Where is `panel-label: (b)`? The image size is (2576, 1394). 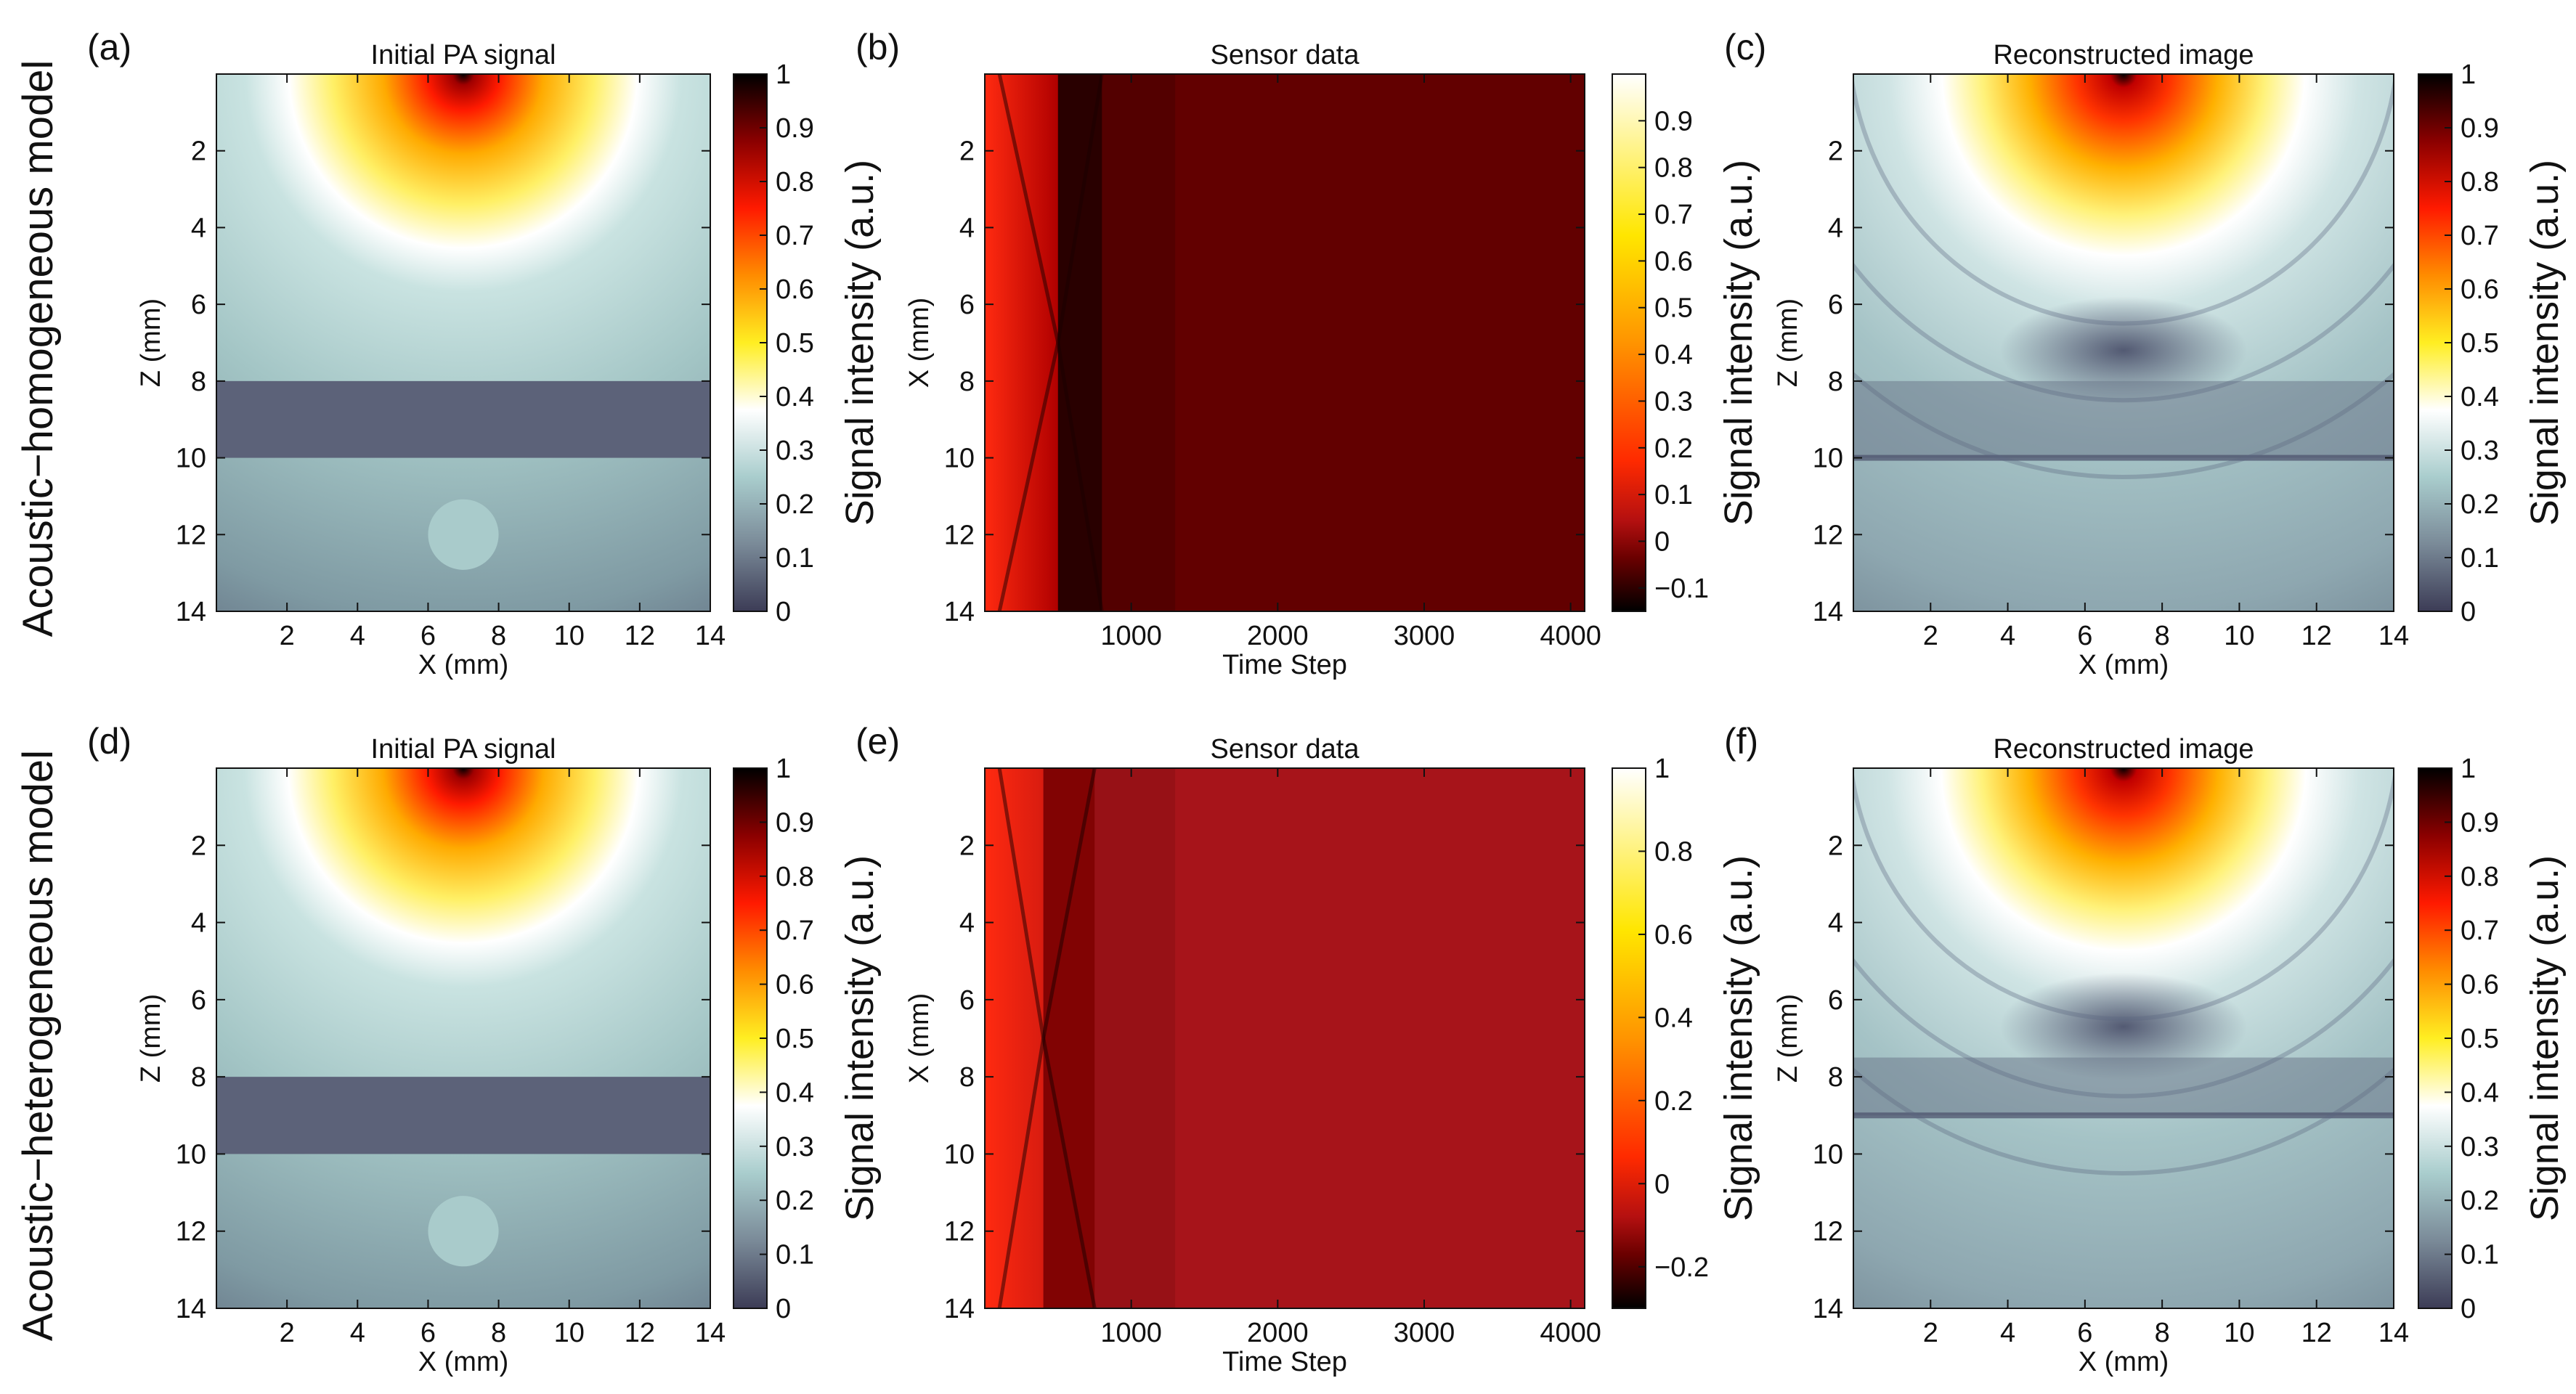 panel-label: (b) is located at coordinates (878, 47).